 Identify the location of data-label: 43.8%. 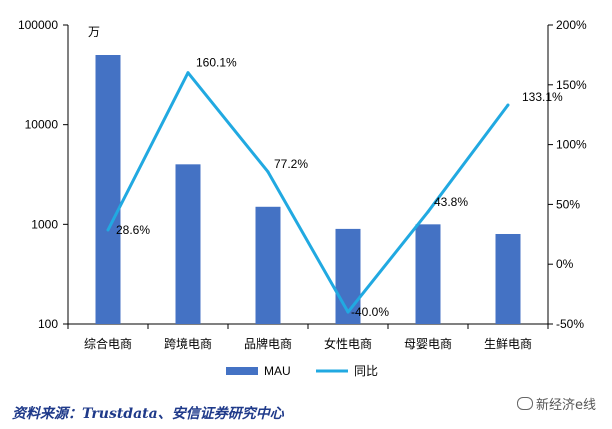
(451, 202).